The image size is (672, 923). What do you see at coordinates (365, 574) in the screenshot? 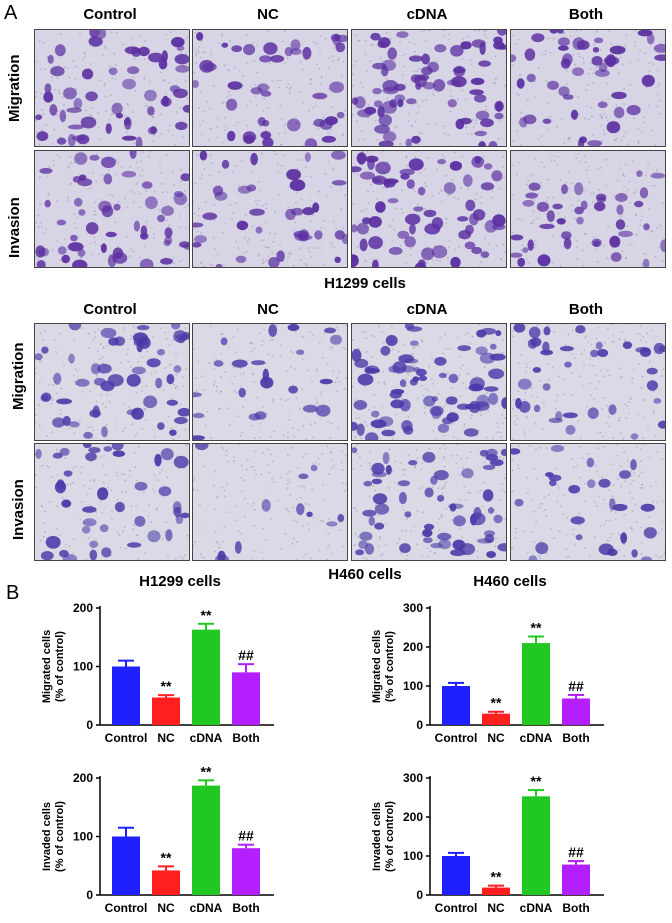
I see `block-caption-h460: H460 cells` at bounding box center [365, 574].